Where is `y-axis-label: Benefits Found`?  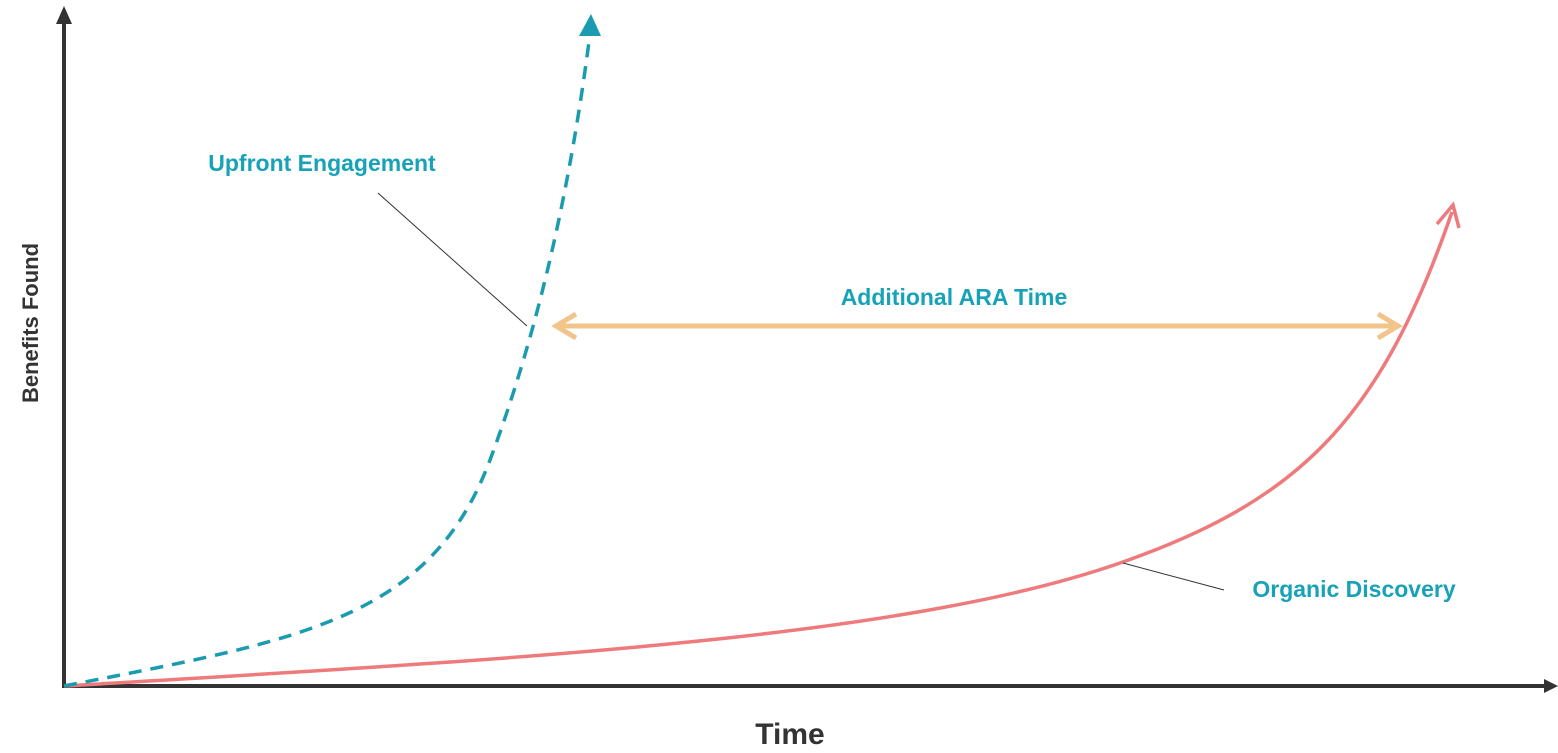
y-axis-label: Benefits Found is located at coordinates (30, 323).